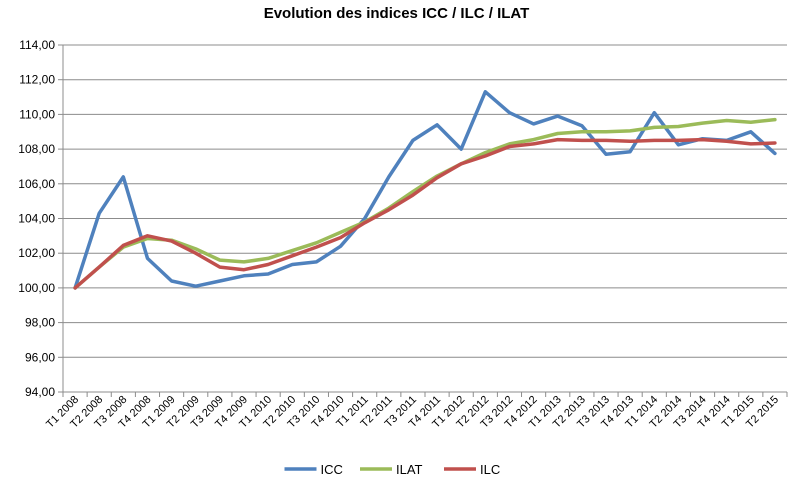 The width and height of the screenshot is (793, 486). Describe the element at coordinates (36, 184) in the screenshot. I see `y-tick-label: 106,00` at that location.